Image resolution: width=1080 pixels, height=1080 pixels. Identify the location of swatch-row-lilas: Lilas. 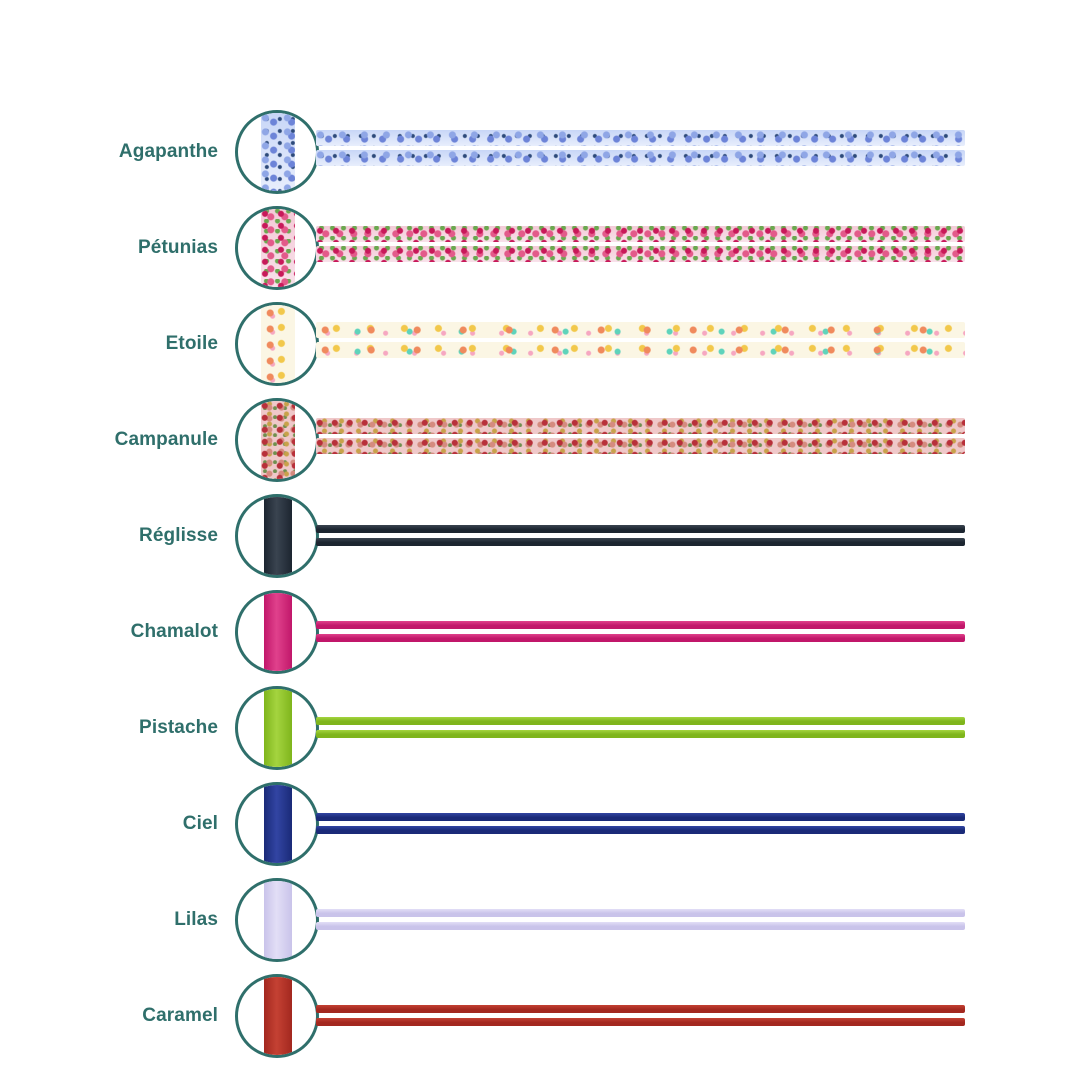
(540, 920).